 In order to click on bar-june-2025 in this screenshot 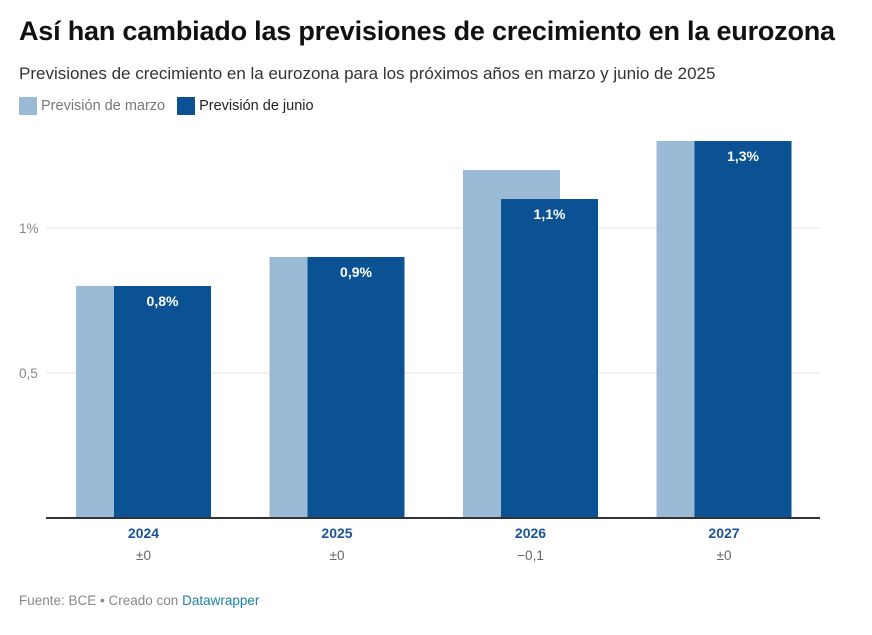, I will do `click(356, 387)`.